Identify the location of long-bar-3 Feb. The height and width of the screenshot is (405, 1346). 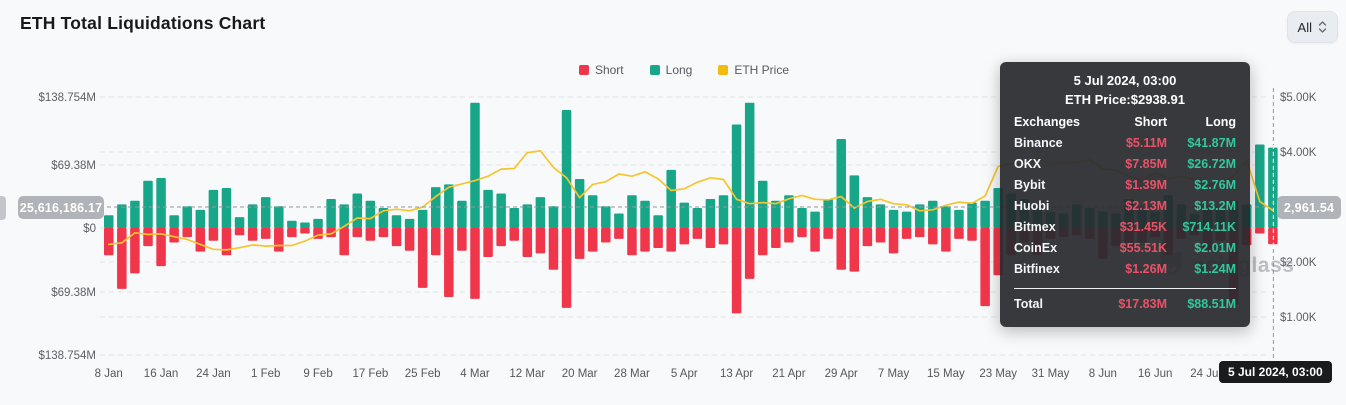
(279, 217).